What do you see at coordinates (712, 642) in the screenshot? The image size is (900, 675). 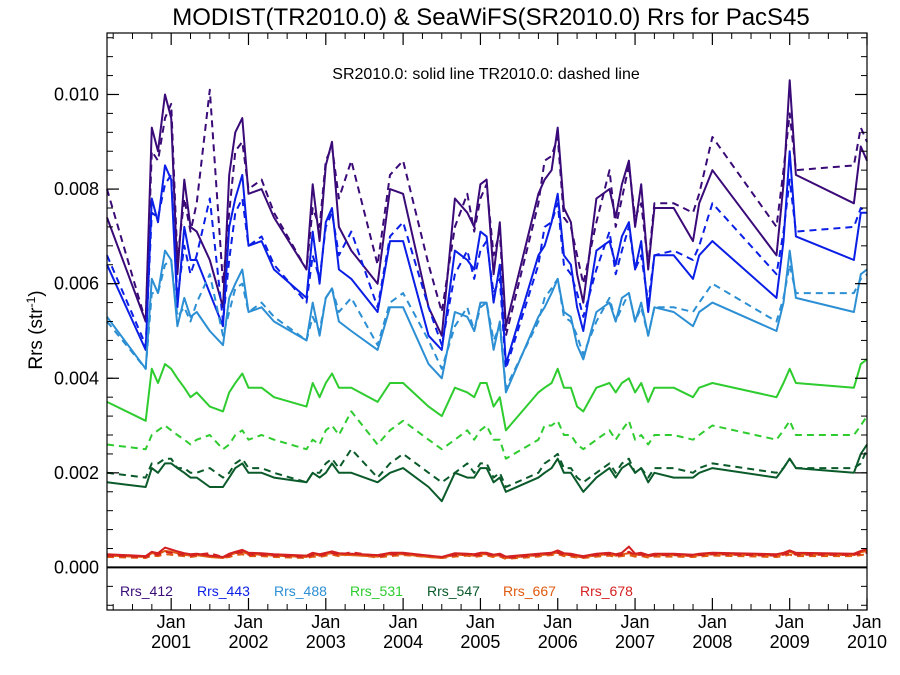 I see `x-tick-year-label: 2008` at bounding box center [712, 642].